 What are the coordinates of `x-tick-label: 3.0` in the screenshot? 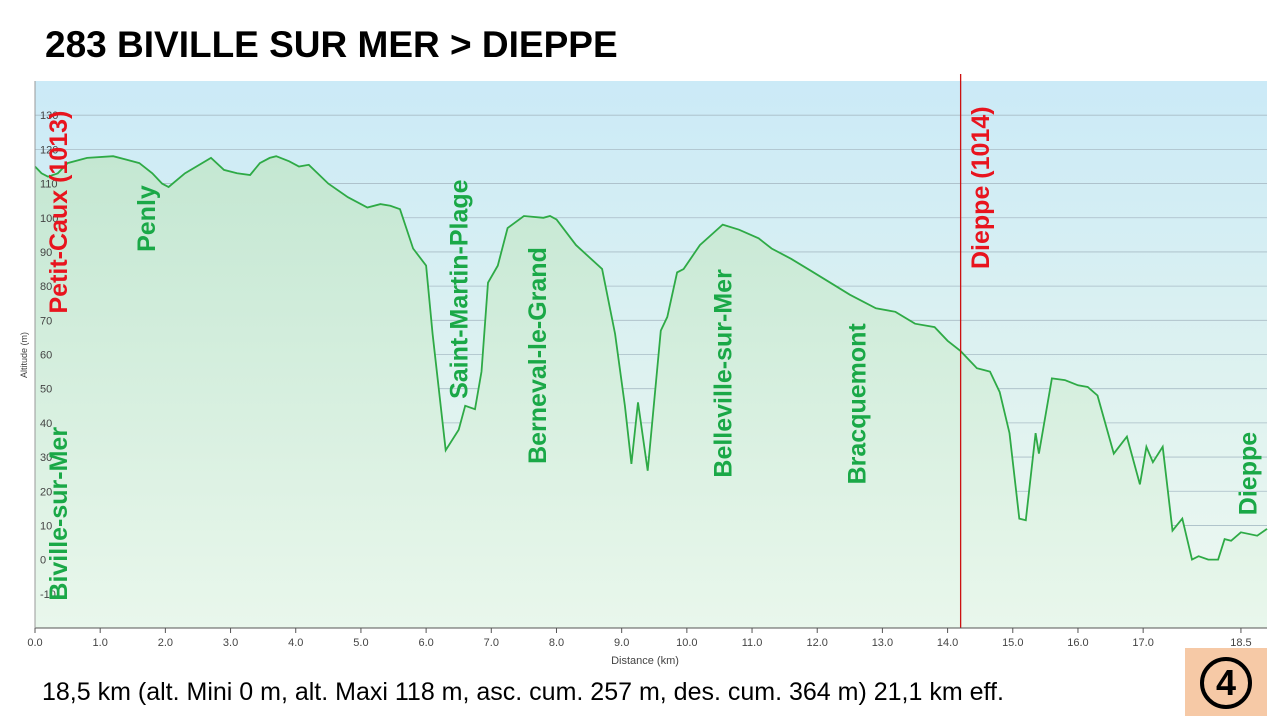 It's located at (230, 643).